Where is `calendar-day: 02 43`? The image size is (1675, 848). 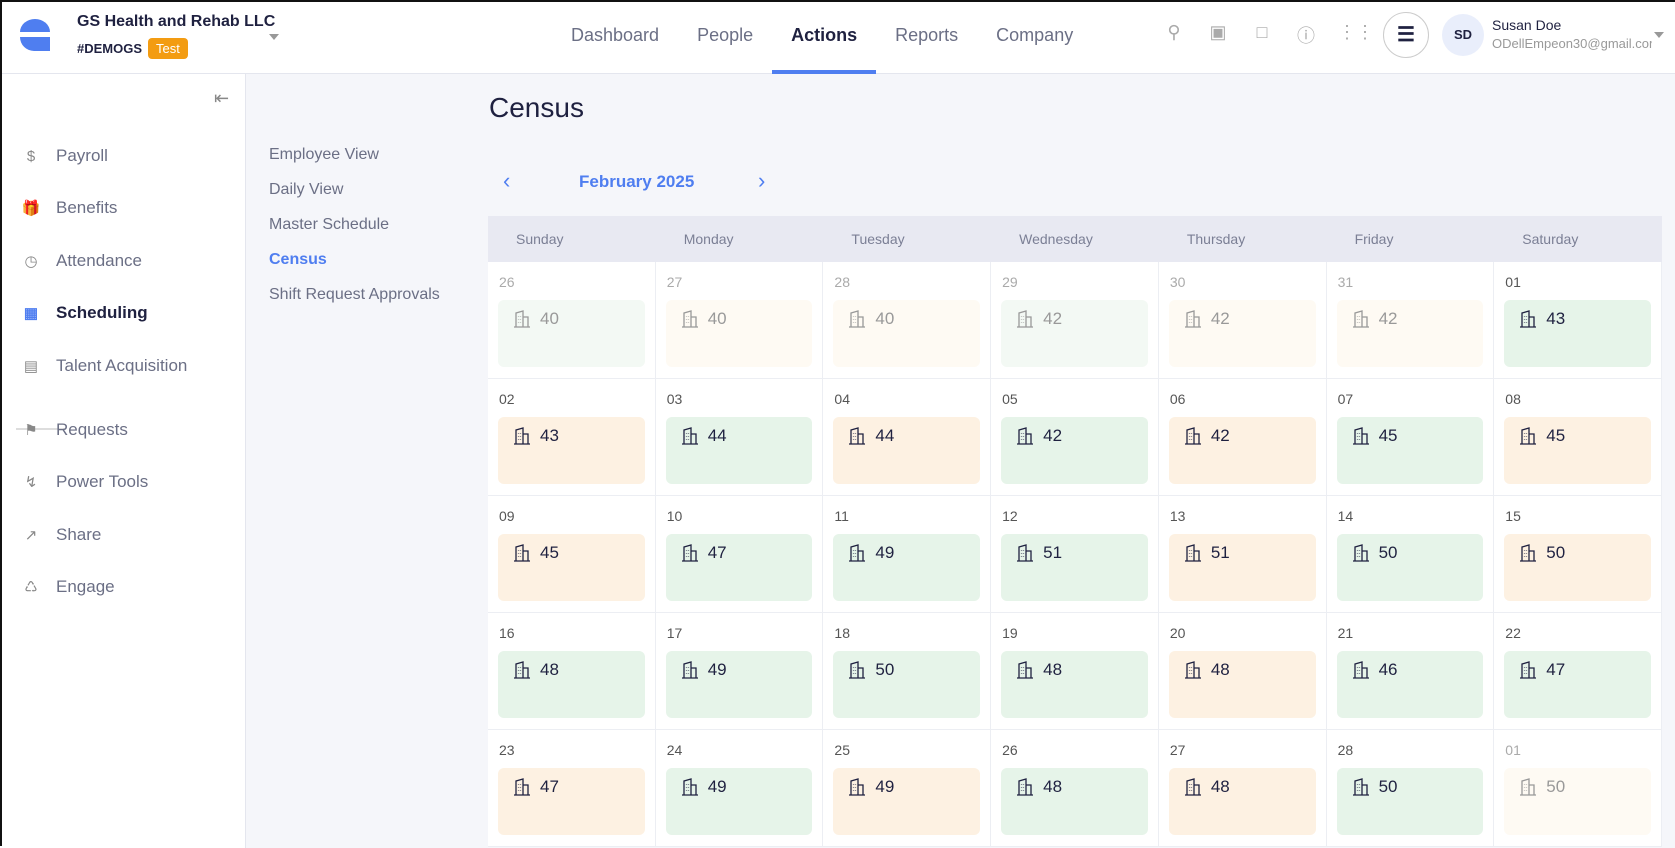 calendar-day: 02 43 is located at coordinates (572, 437).